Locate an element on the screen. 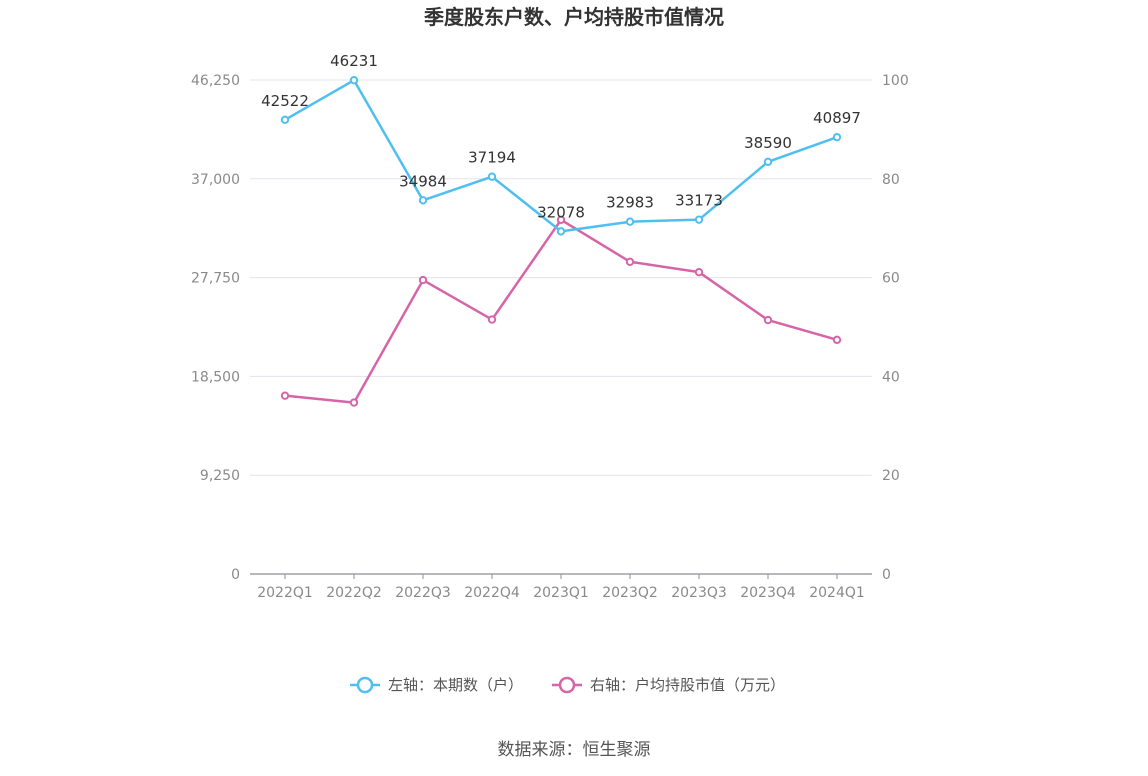 This screenshot has height=776, width=1148. data-label: 32078 is located at coordinates (561, 212).